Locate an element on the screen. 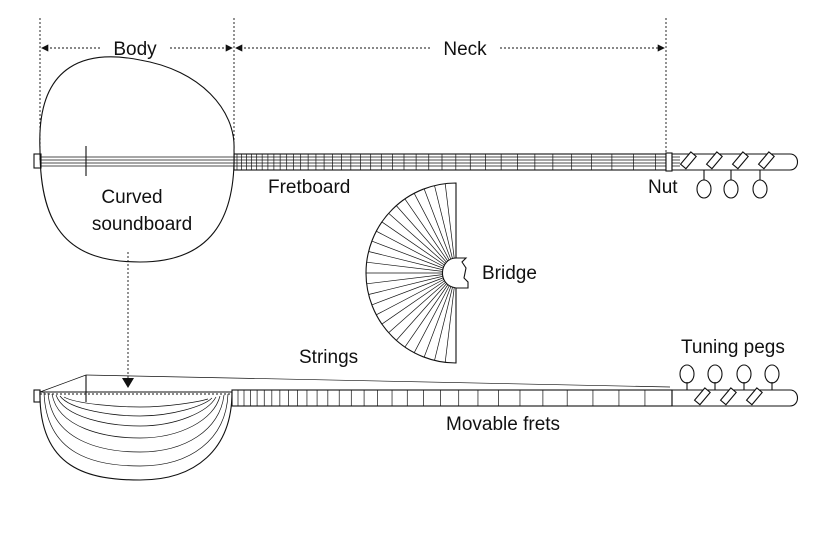 This screenshot has width=828, height=534. strings-top-view is located at coordinates (360, 161).